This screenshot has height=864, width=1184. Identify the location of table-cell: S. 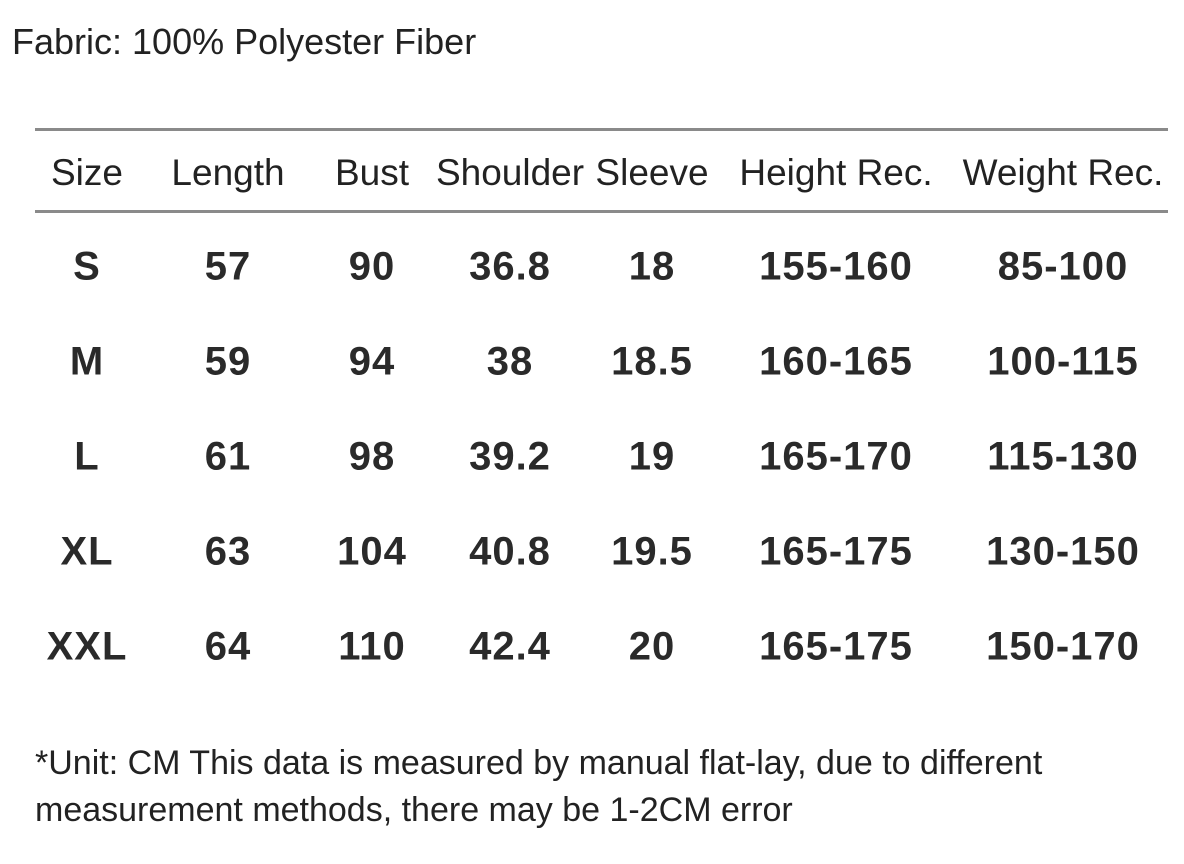
(87, 266).